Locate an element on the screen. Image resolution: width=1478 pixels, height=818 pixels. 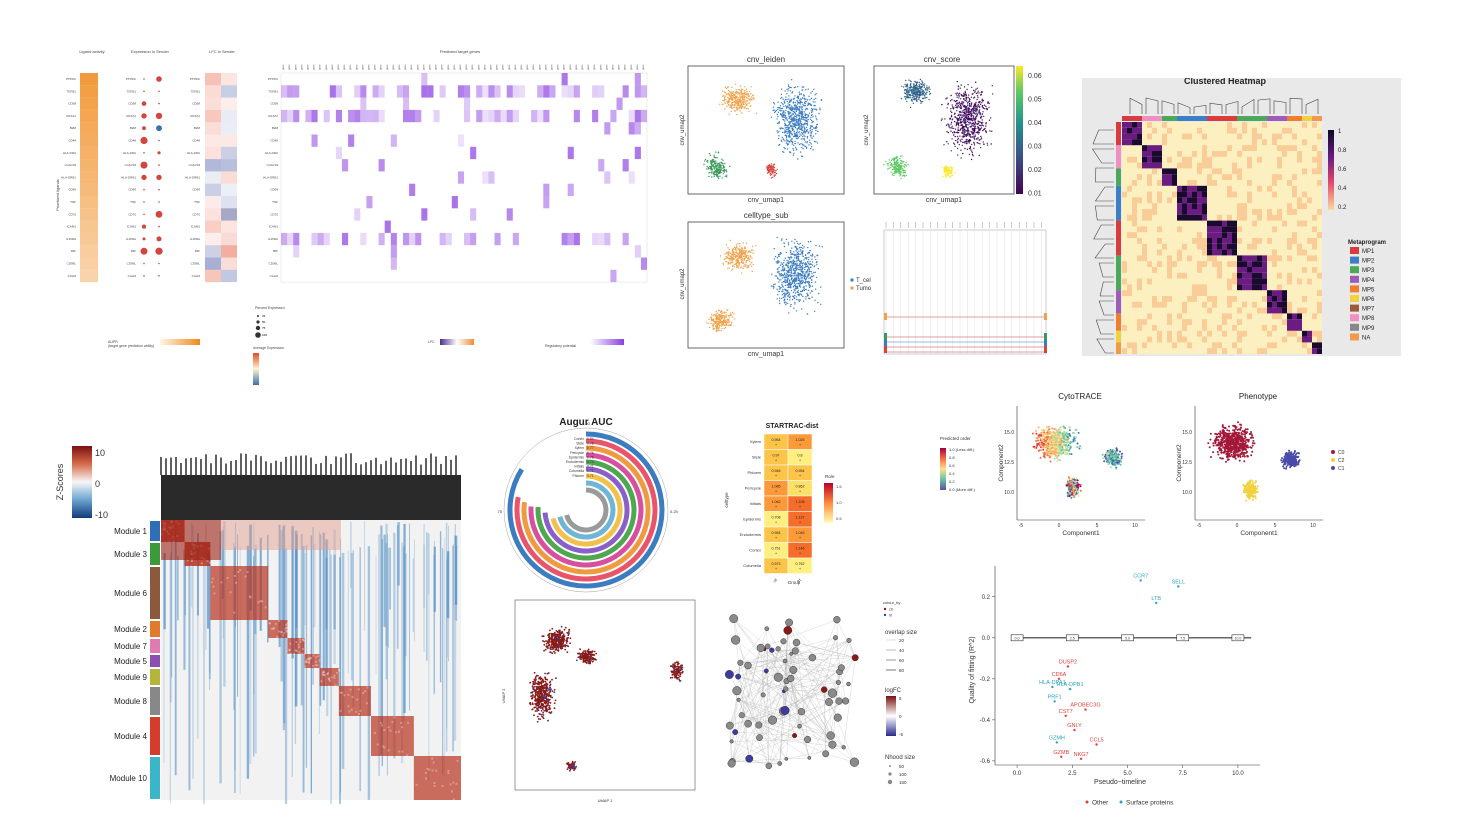
ligand-label: CD99L is located at coordinates (72, 264).